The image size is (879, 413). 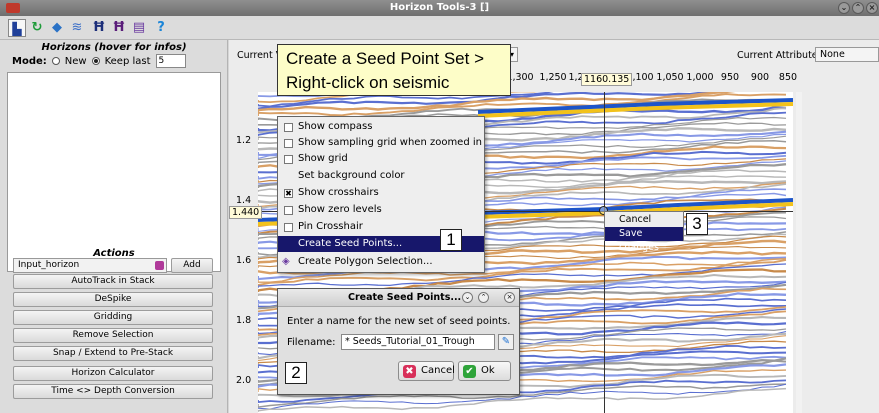 I want to click on mode-keep-last-radio, so click(x=95, y=61).